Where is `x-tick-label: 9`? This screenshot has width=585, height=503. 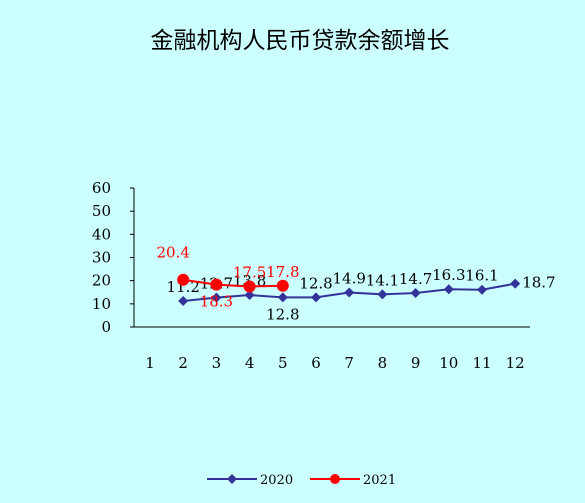
x-tick-label: 9 is located at coordinates (416, 363).